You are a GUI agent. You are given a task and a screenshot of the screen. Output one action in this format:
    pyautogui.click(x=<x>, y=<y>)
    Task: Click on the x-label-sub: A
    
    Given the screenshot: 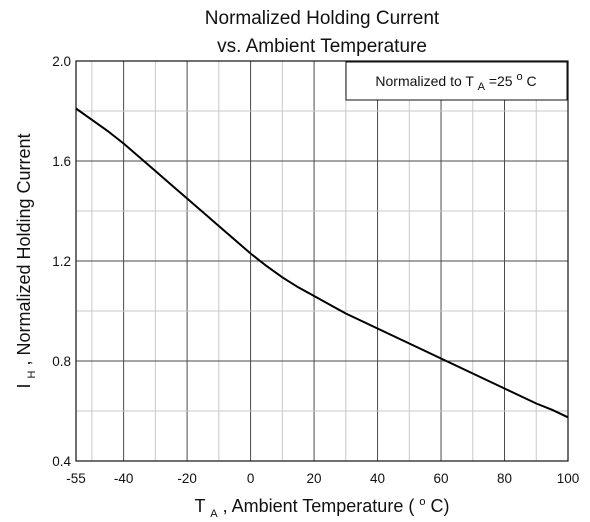 What is the action you would take?
    pyautogui.click(x=214, y=514)
    